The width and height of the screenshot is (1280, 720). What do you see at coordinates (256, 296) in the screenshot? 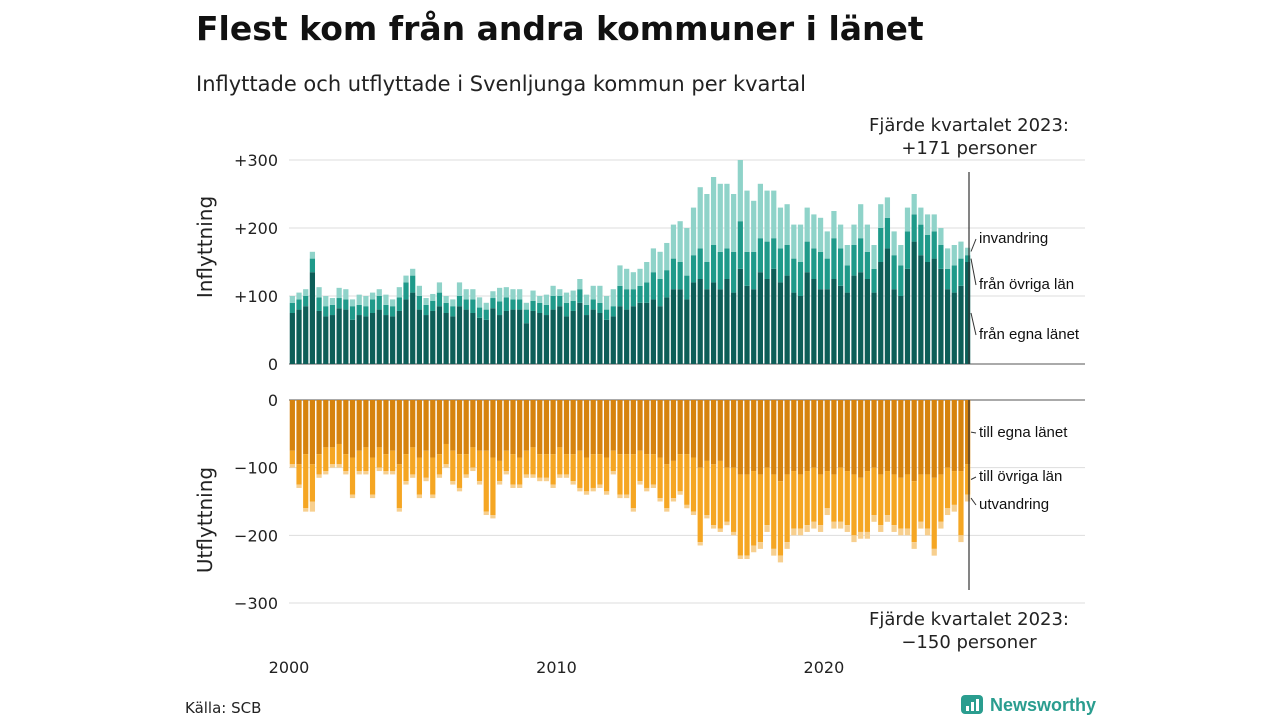
I see `y-tick-label-top: +100` at bounding box center [256, 296].